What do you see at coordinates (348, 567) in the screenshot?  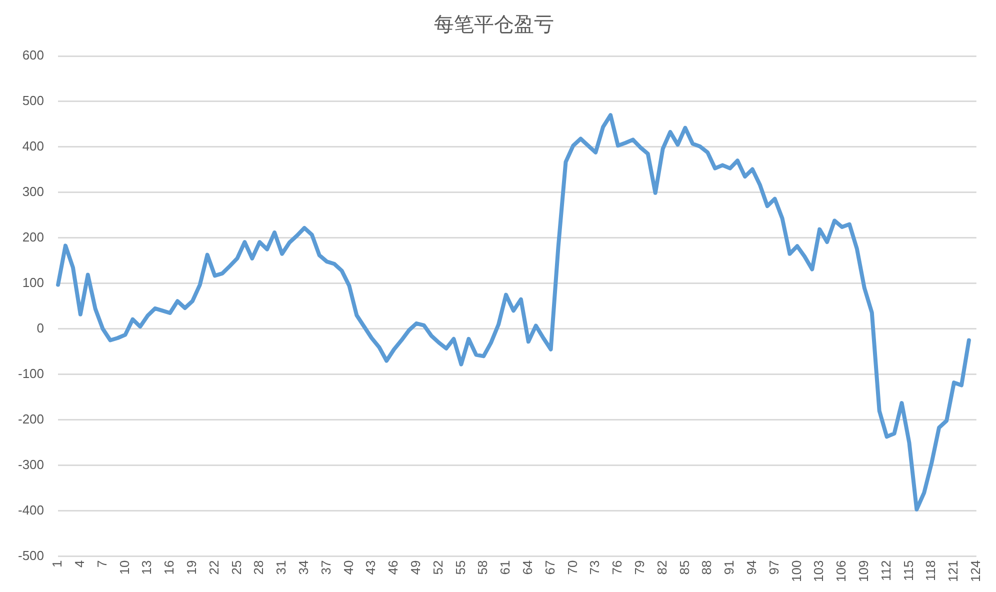 I see `x-tick-label: 40` at bounding box center [348, 567].